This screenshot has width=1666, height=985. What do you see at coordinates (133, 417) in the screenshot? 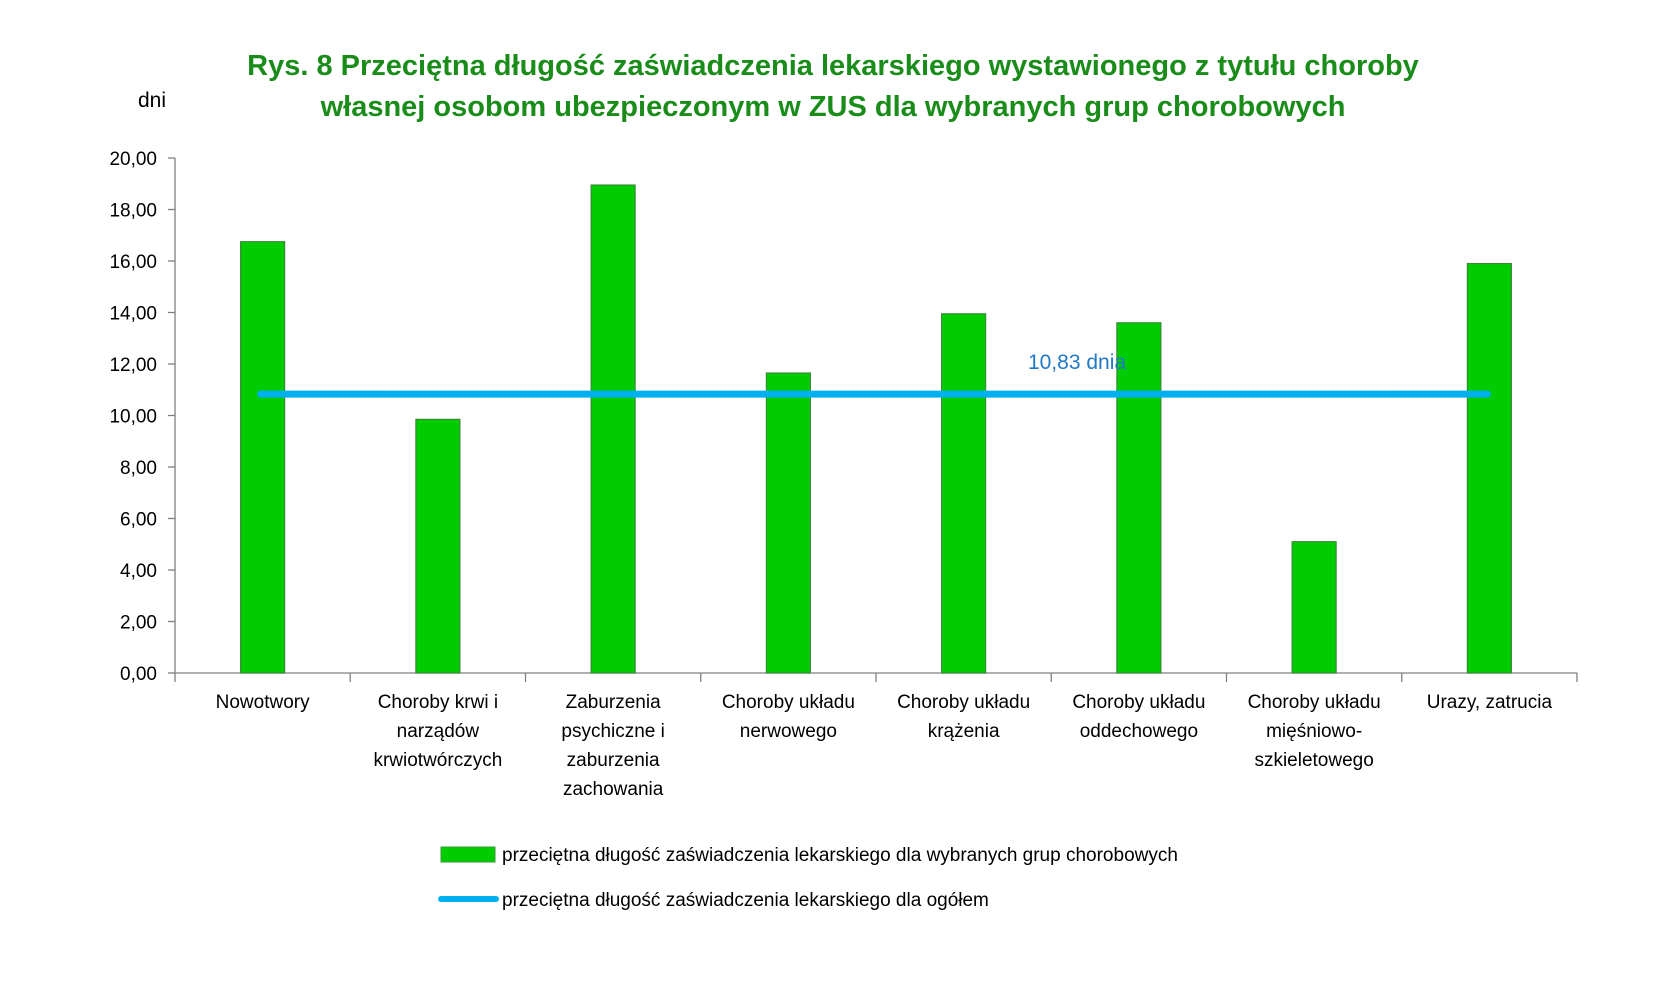
I see `y-tick-label: 10,00` at bounding box center [133, 417].